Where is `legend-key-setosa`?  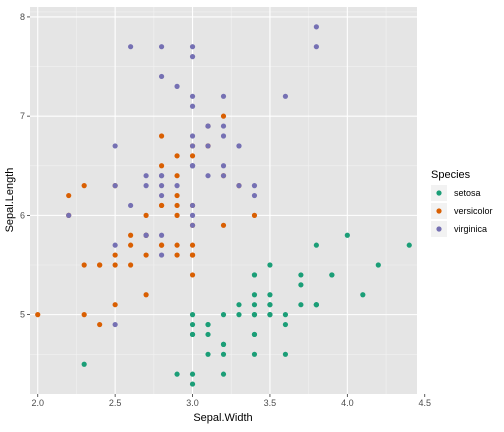 legend-key-setosa is located at coordinates (439, 193).